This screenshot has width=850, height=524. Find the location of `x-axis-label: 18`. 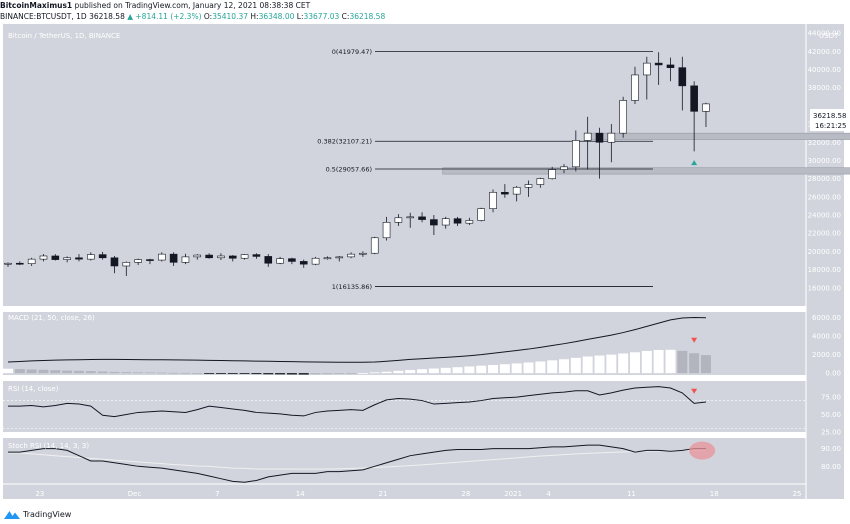

x-axis-label: 18 is located at coordinates (714, 494).